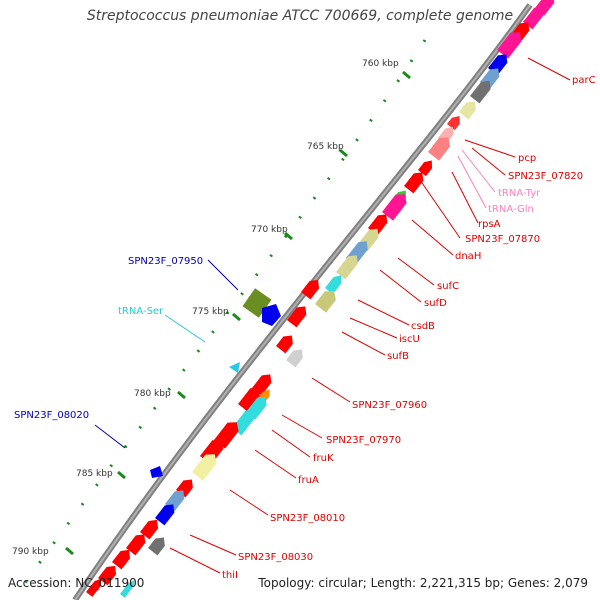  What do you see at coordinates (545, 176) in the screenshot?
I see `gene-label-spn23f-07820: SPN23F_07820` at bounding box center [545, 176].